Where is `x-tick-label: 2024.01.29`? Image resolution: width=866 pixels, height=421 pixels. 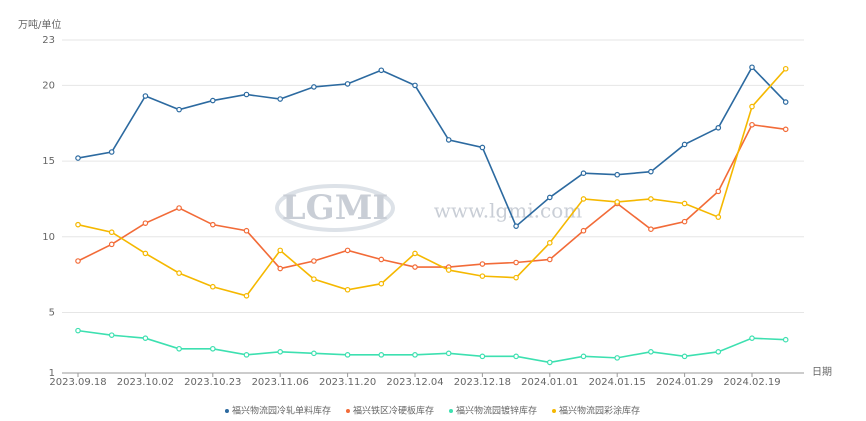
x-tick-label: 2024.01.29 is located at coordinates (684, 382).